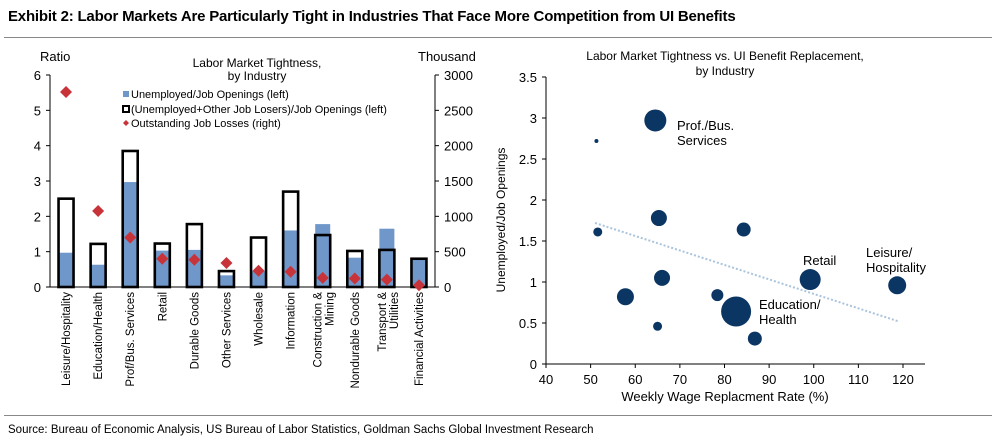  What do you see at coordinates (778, 319) in the screenshot?
I see `point-label: Health` at bounding box center [778, 319].